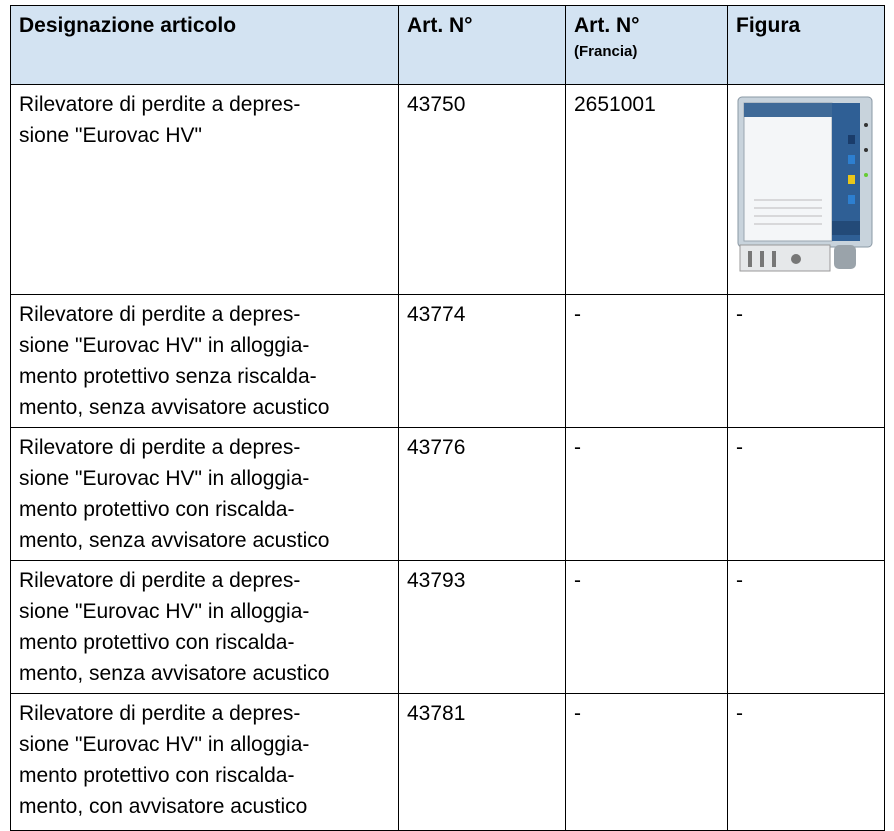  I want to click on figure-cell, so click(806, 189).